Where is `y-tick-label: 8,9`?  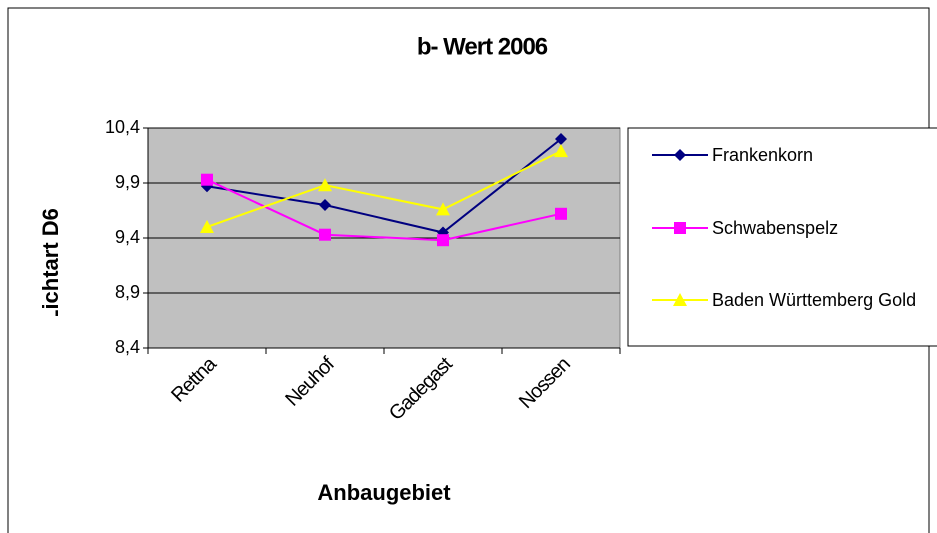
y-tick-label: 8,9 is located at coordinates (127, 292).